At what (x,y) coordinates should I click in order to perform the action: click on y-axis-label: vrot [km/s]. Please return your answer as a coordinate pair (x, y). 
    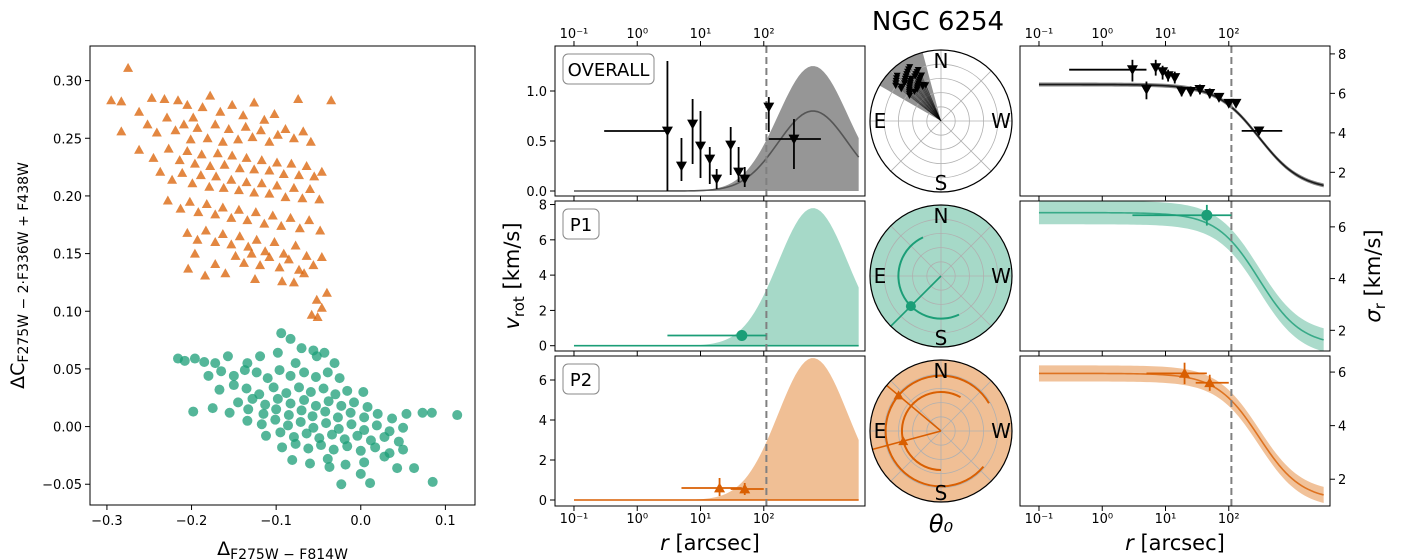
    Looking at the image, I should click on (514, 275).